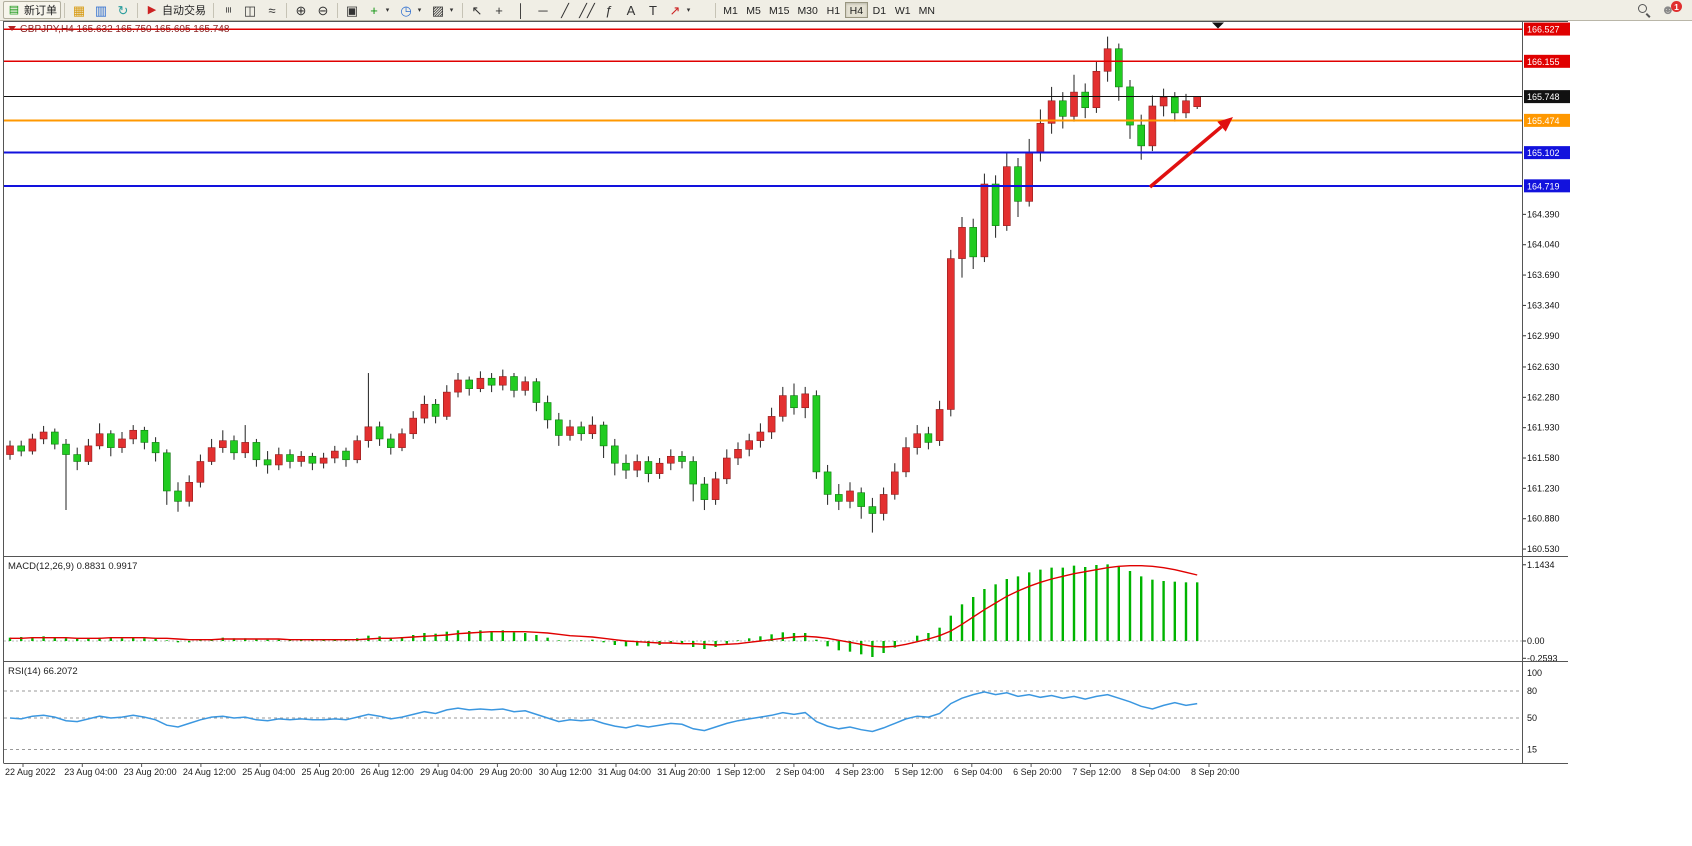 The height and width of the screenshot is (846, 1692). I want to click on timeframe-h4-button: H4, so click(856, 10).